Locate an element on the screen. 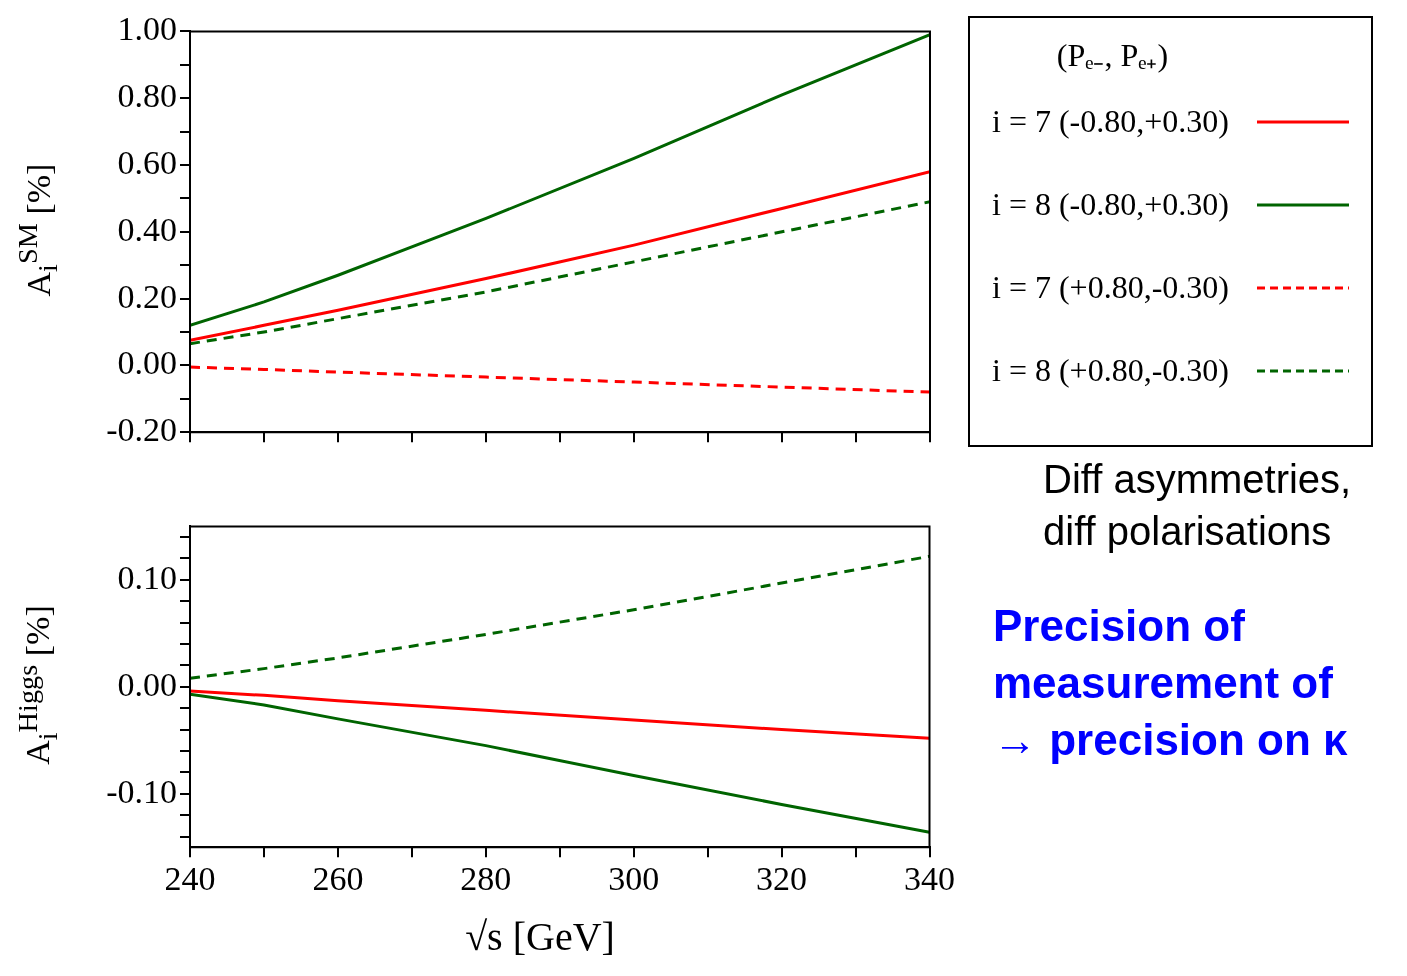 The height and width of the screenshot is (976, 1407). legend-label: i = 8 (+0.80,-0.30) is located at coordinates (1110, 370).